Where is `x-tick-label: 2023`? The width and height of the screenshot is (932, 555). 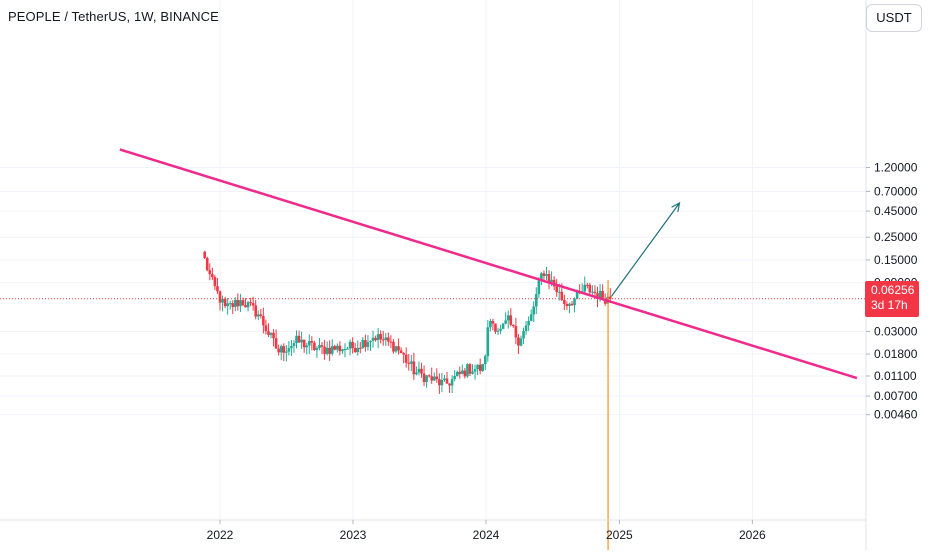 x-tick-label: 2023 is located at coordinates (353, 535).